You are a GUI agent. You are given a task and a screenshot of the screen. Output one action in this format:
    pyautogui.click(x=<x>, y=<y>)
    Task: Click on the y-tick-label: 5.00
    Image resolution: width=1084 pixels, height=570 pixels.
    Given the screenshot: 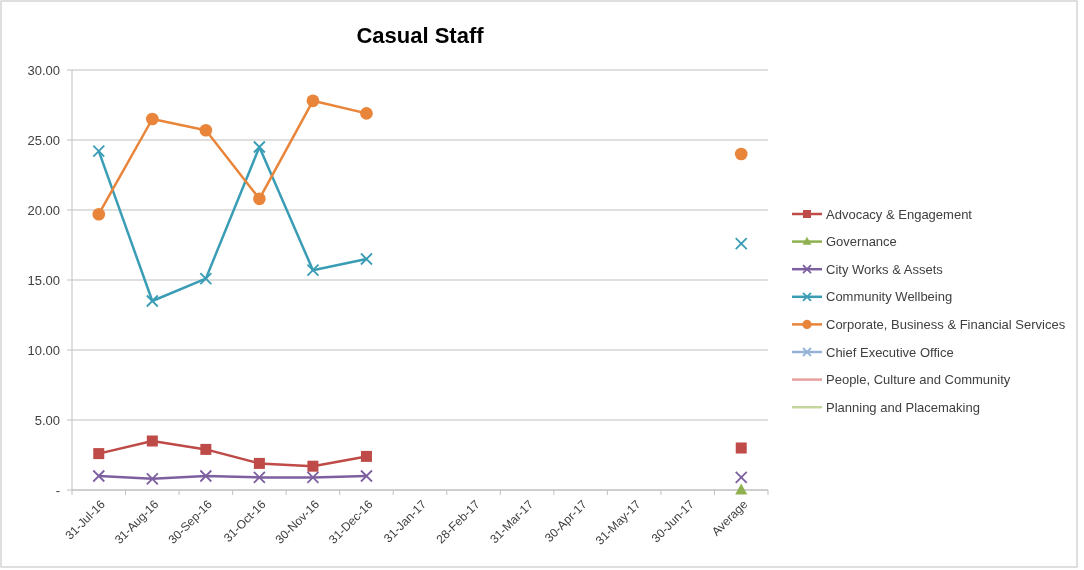 What is the action you would take?
    pyautogui.click(x=47, y=420)
    